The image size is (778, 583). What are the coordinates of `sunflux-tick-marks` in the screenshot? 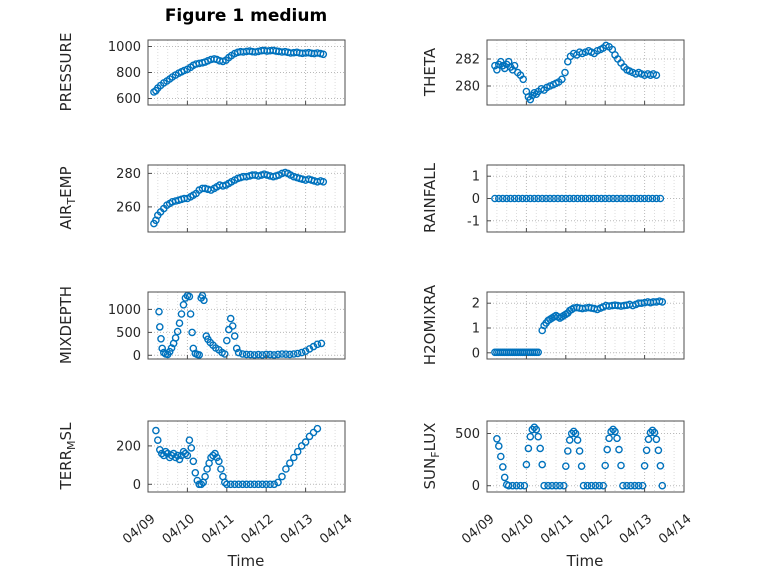 It's located at (585, 462).